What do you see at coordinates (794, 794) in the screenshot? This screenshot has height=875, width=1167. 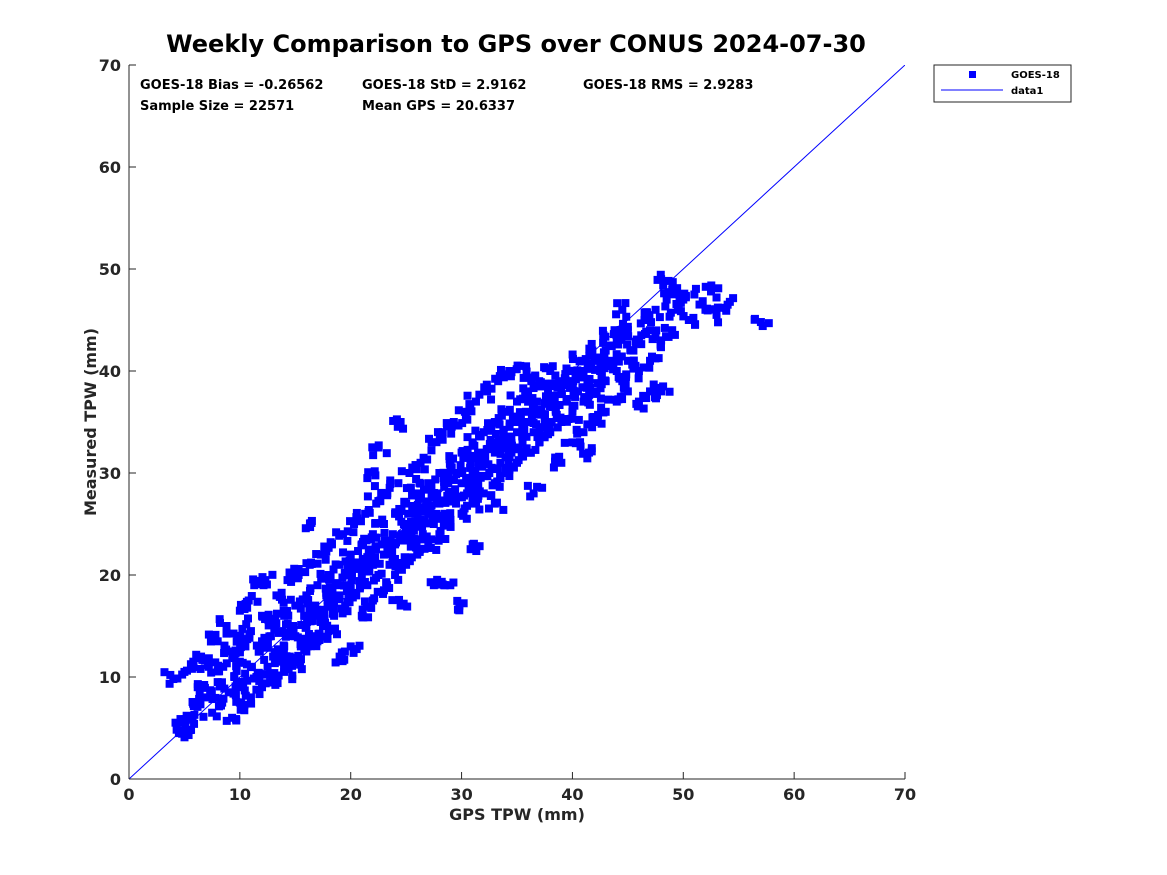 I see `x-tick-label: 60` at bounding box center [794, 794].